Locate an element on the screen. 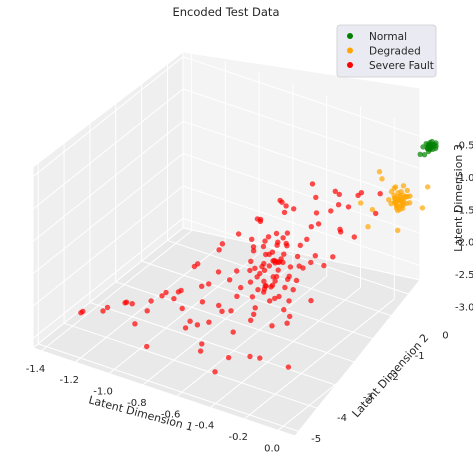  x-tick-label: -0.2 is located at coordinates (239, 437).